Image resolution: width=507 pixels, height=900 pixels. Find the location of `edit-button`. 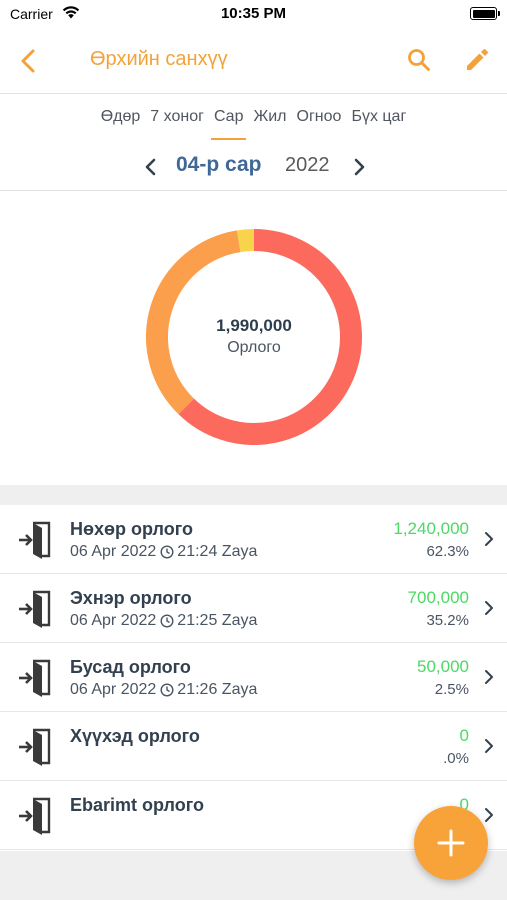

edit-button is located at coordinates (477, 60).